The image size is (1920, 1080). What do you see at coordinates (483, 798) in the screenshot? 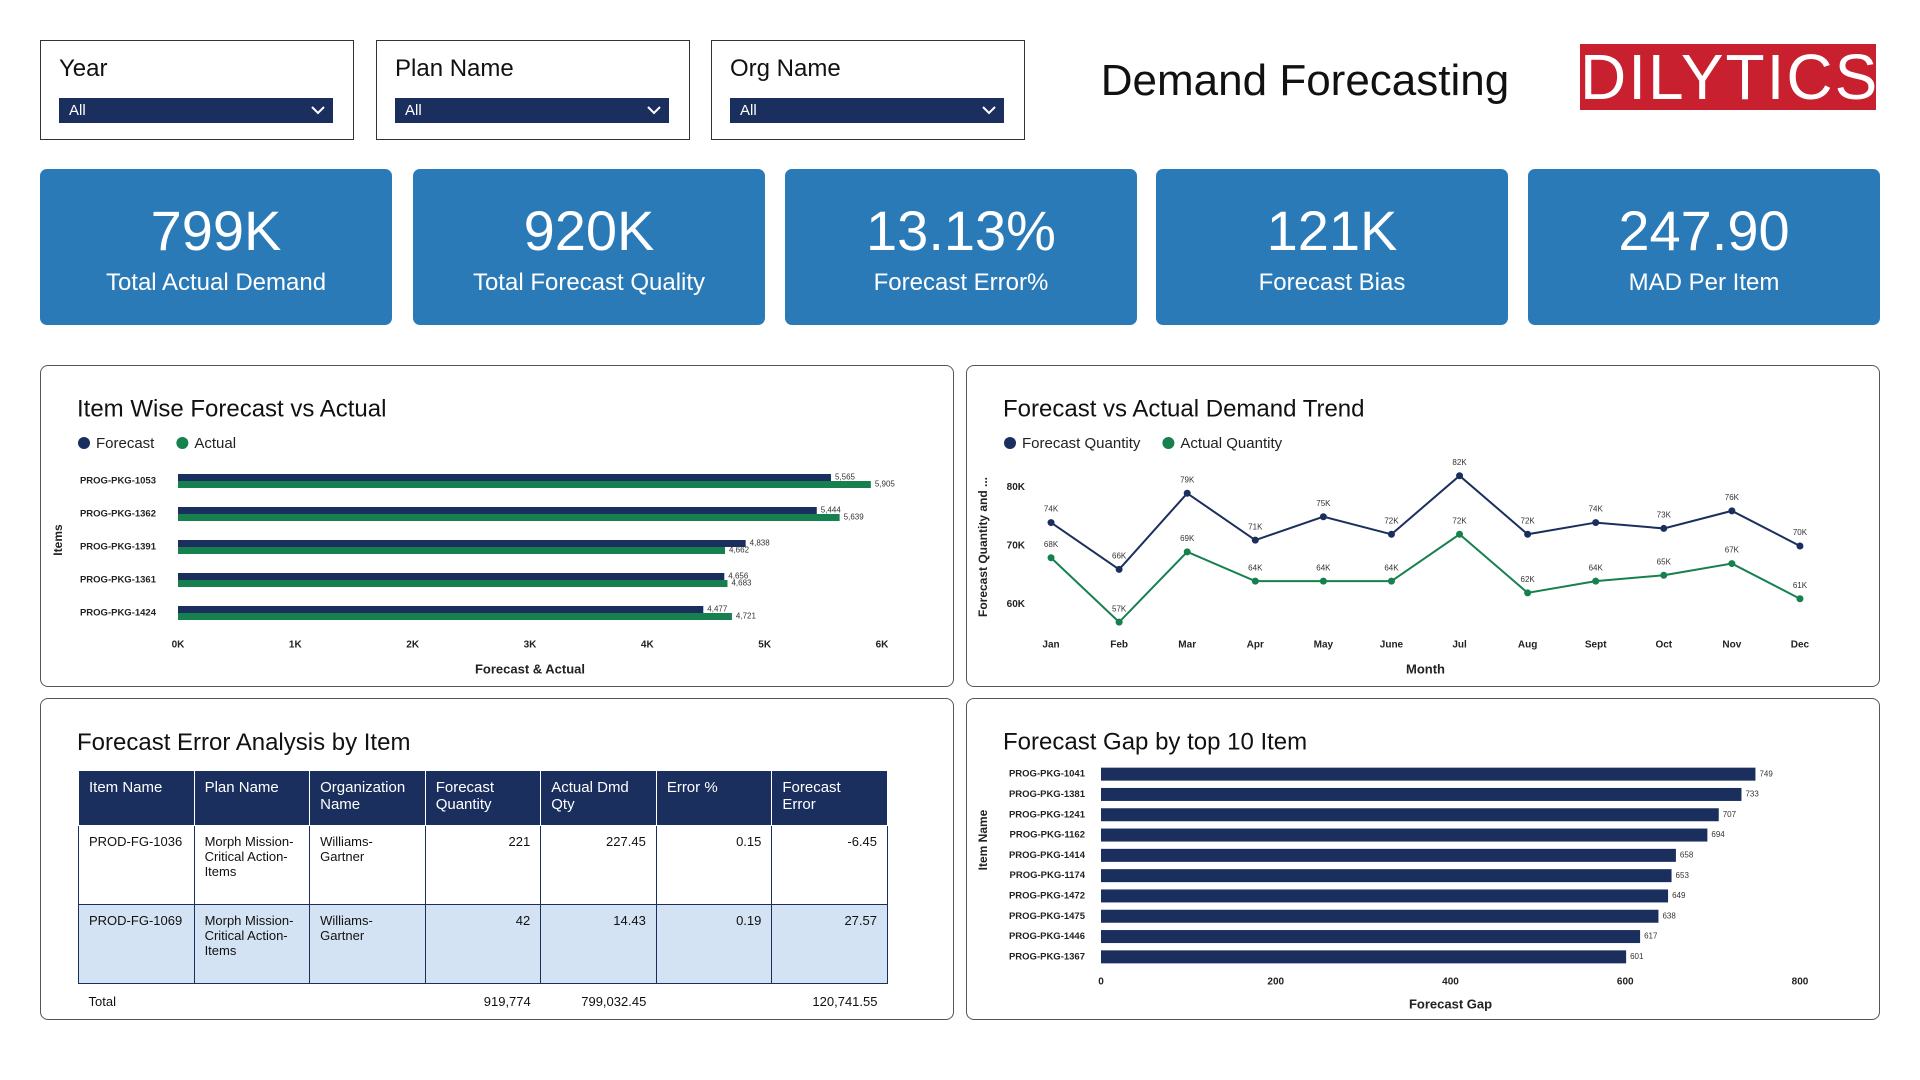
I see `column-header: Forecast Quantity` at bounding box center [483, 798].